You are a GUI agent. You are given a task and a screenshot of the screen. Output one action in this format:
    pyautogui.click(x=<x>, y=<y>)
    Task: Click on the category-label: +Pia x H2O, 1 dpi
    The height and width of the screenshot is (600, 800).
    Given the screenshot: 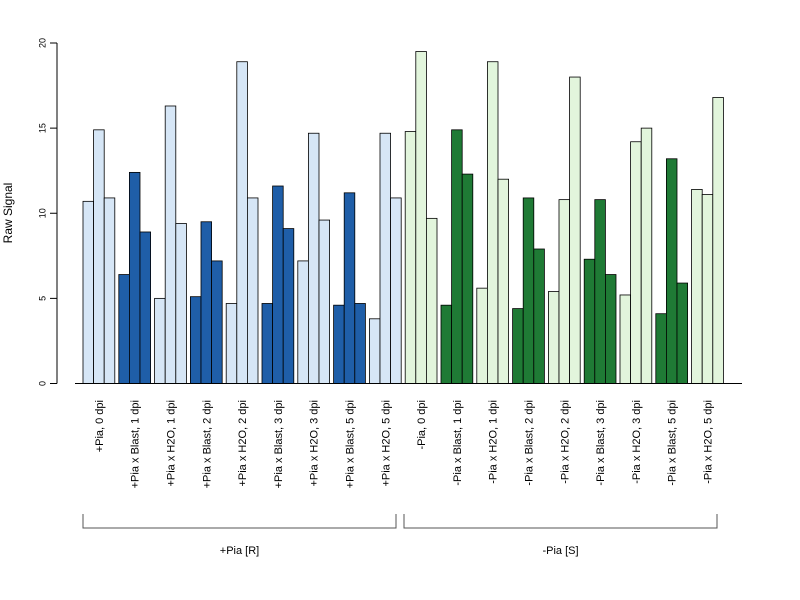 What is the action you would take?
    pyautogui.click(x=172, y=443)
    